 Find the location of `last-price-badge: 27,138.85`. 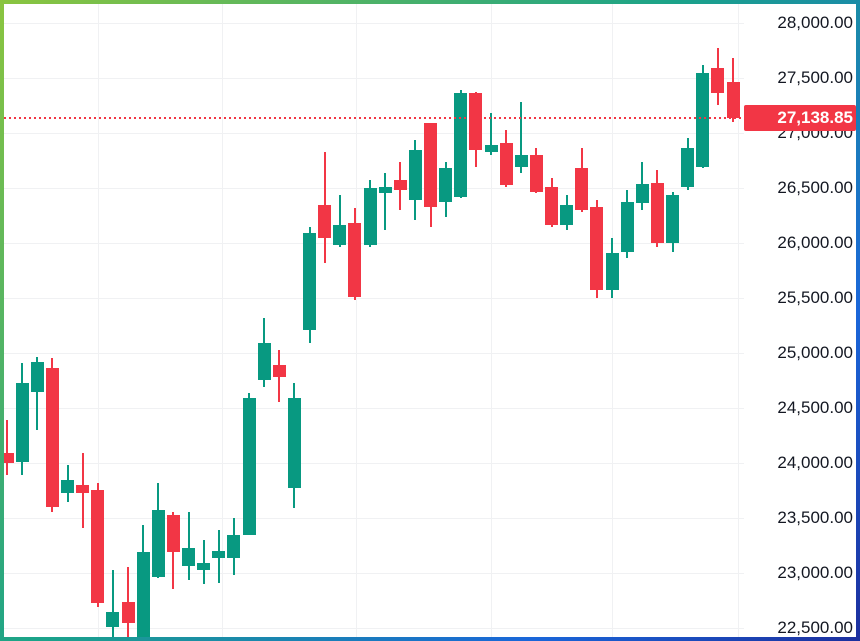

last-price-badge: 27,138.85 is located at coordinates (800, 117).